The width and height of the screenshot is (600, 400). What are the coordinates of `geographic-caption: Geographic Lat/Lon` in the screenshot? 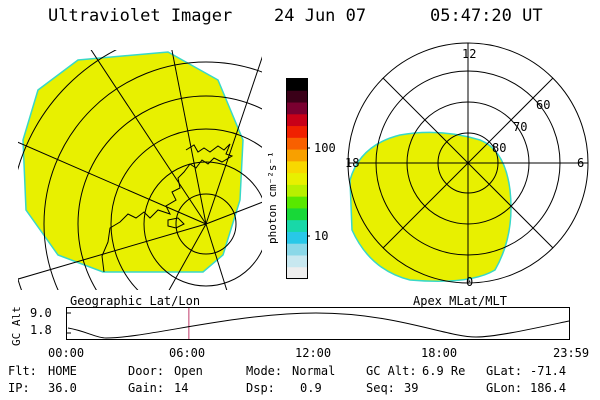 It's located at (135, 301).